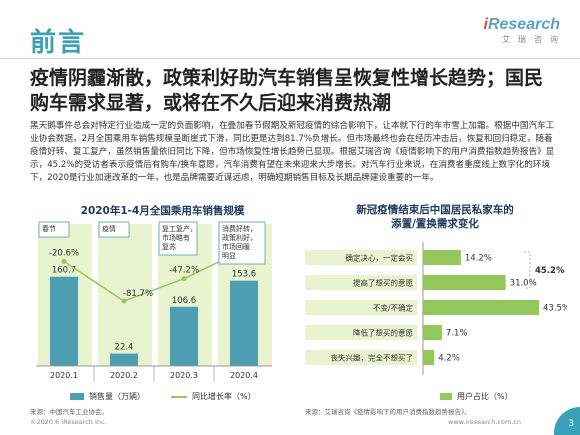 The width and height of the screenshot is (580, 435). What do you see at coordinates (485, 24) in the screenshot?
I see `logo-i: i` at bounding box center [485, 24].